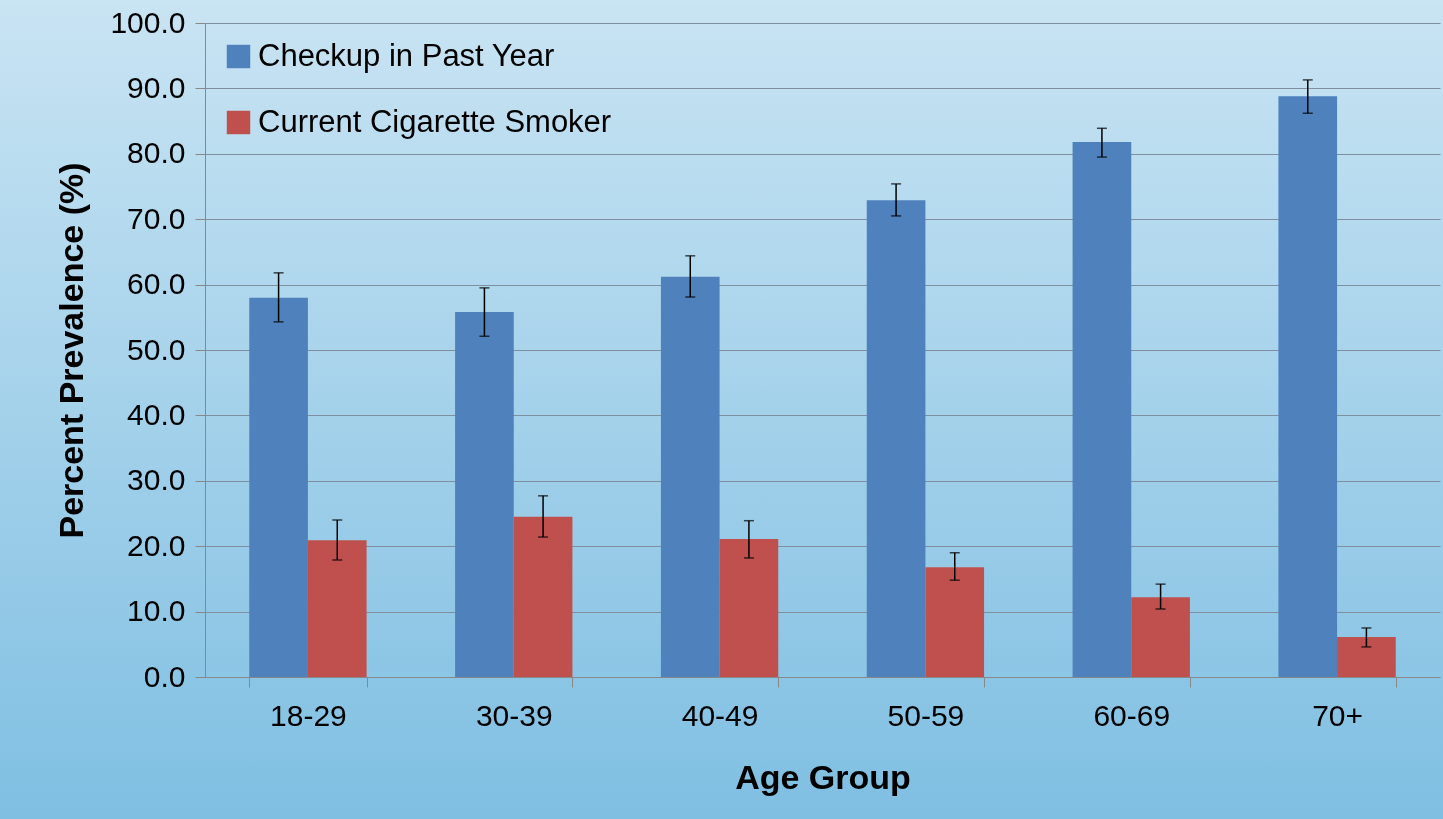 This screenshot has height=819, width=1443. Describe the element at coordinates (156, 87) in the screenshot. I see `y-tick-label: 90.0` at that location.